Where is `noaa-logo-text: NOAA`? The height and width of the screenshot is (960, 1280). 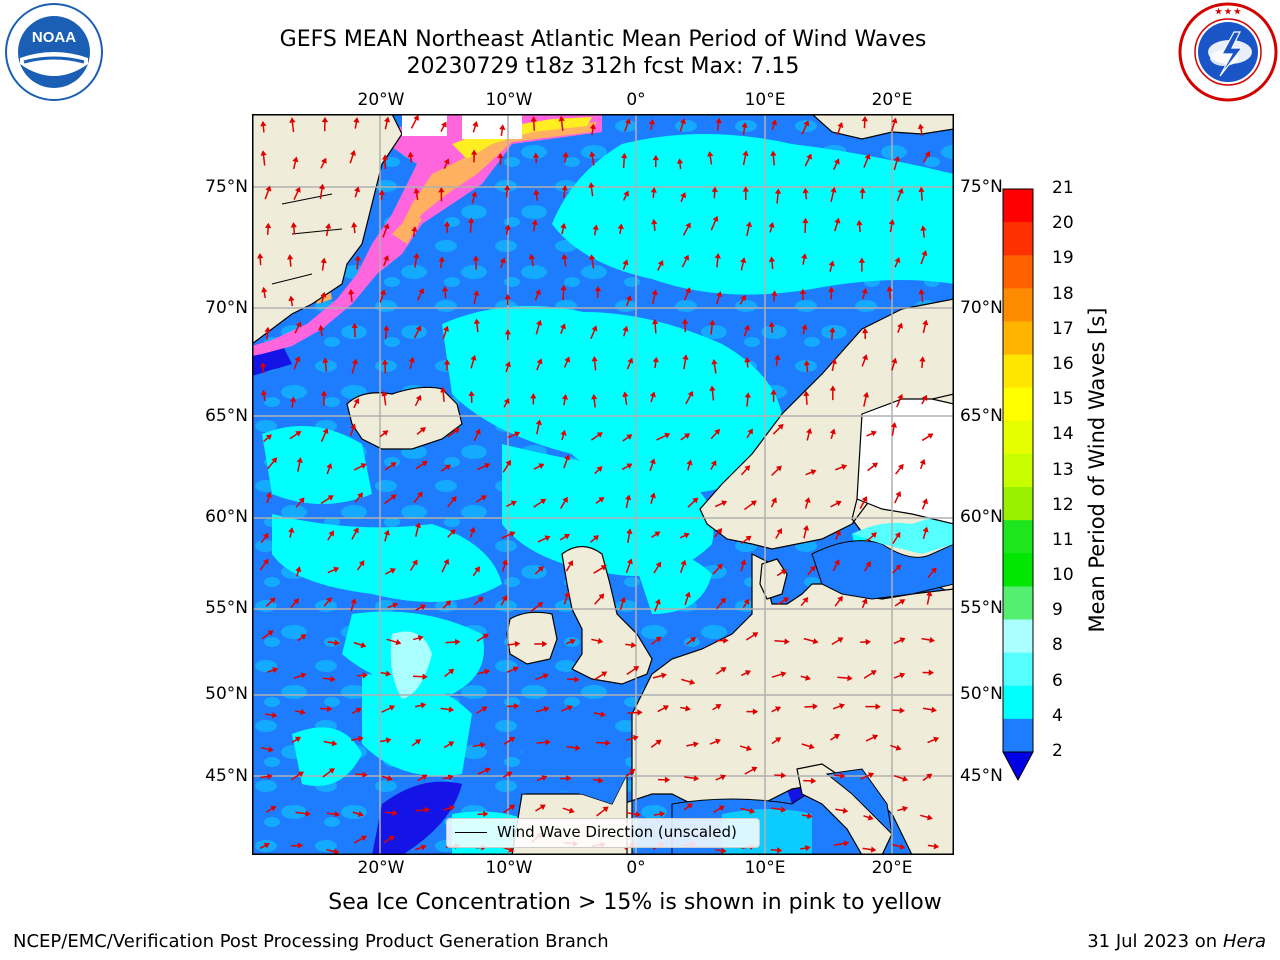 noaa-logo-text: NOAA is located at coordinates (54, 37).